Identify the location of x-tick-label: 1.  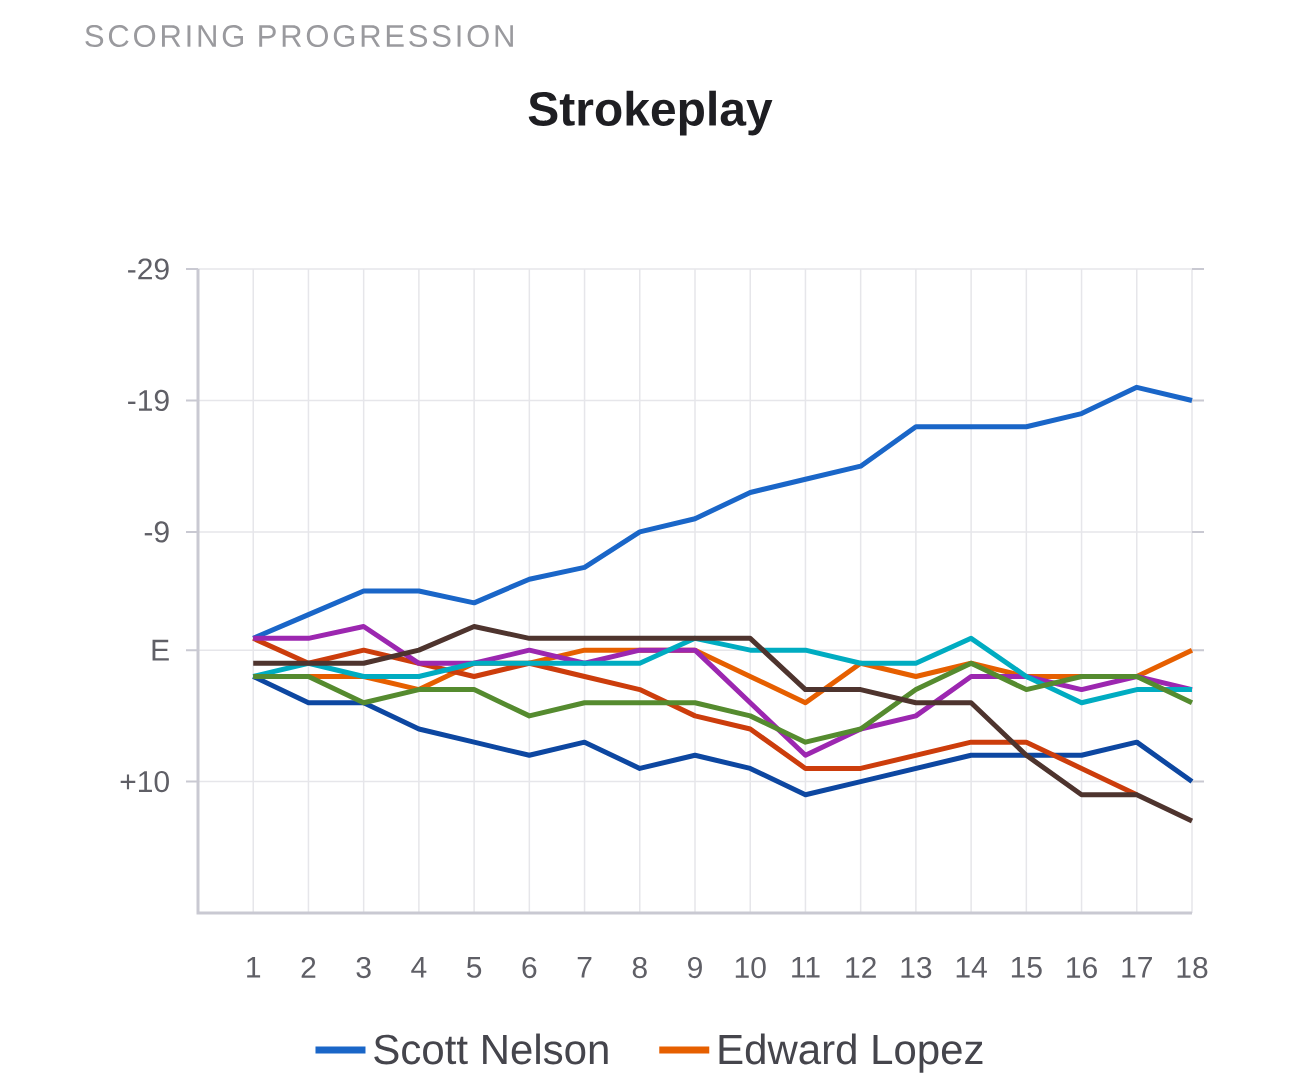
(254, 967).